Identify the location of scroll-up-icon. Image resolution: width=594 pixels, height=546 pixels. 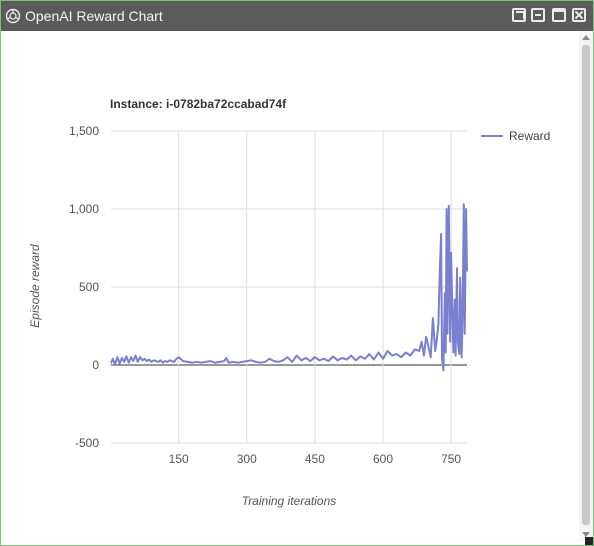
(586, 37).